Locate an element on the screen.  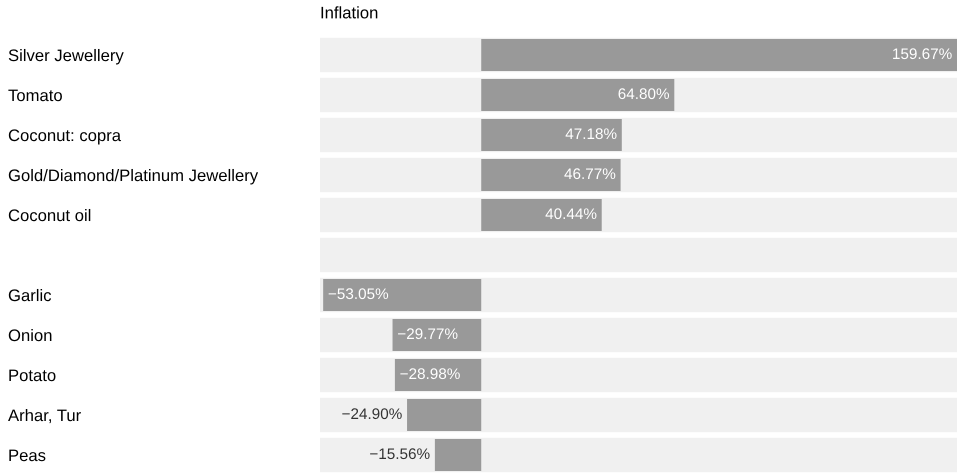
y-tick-label: Silver Jewellery is located at coordinates (66, 56).